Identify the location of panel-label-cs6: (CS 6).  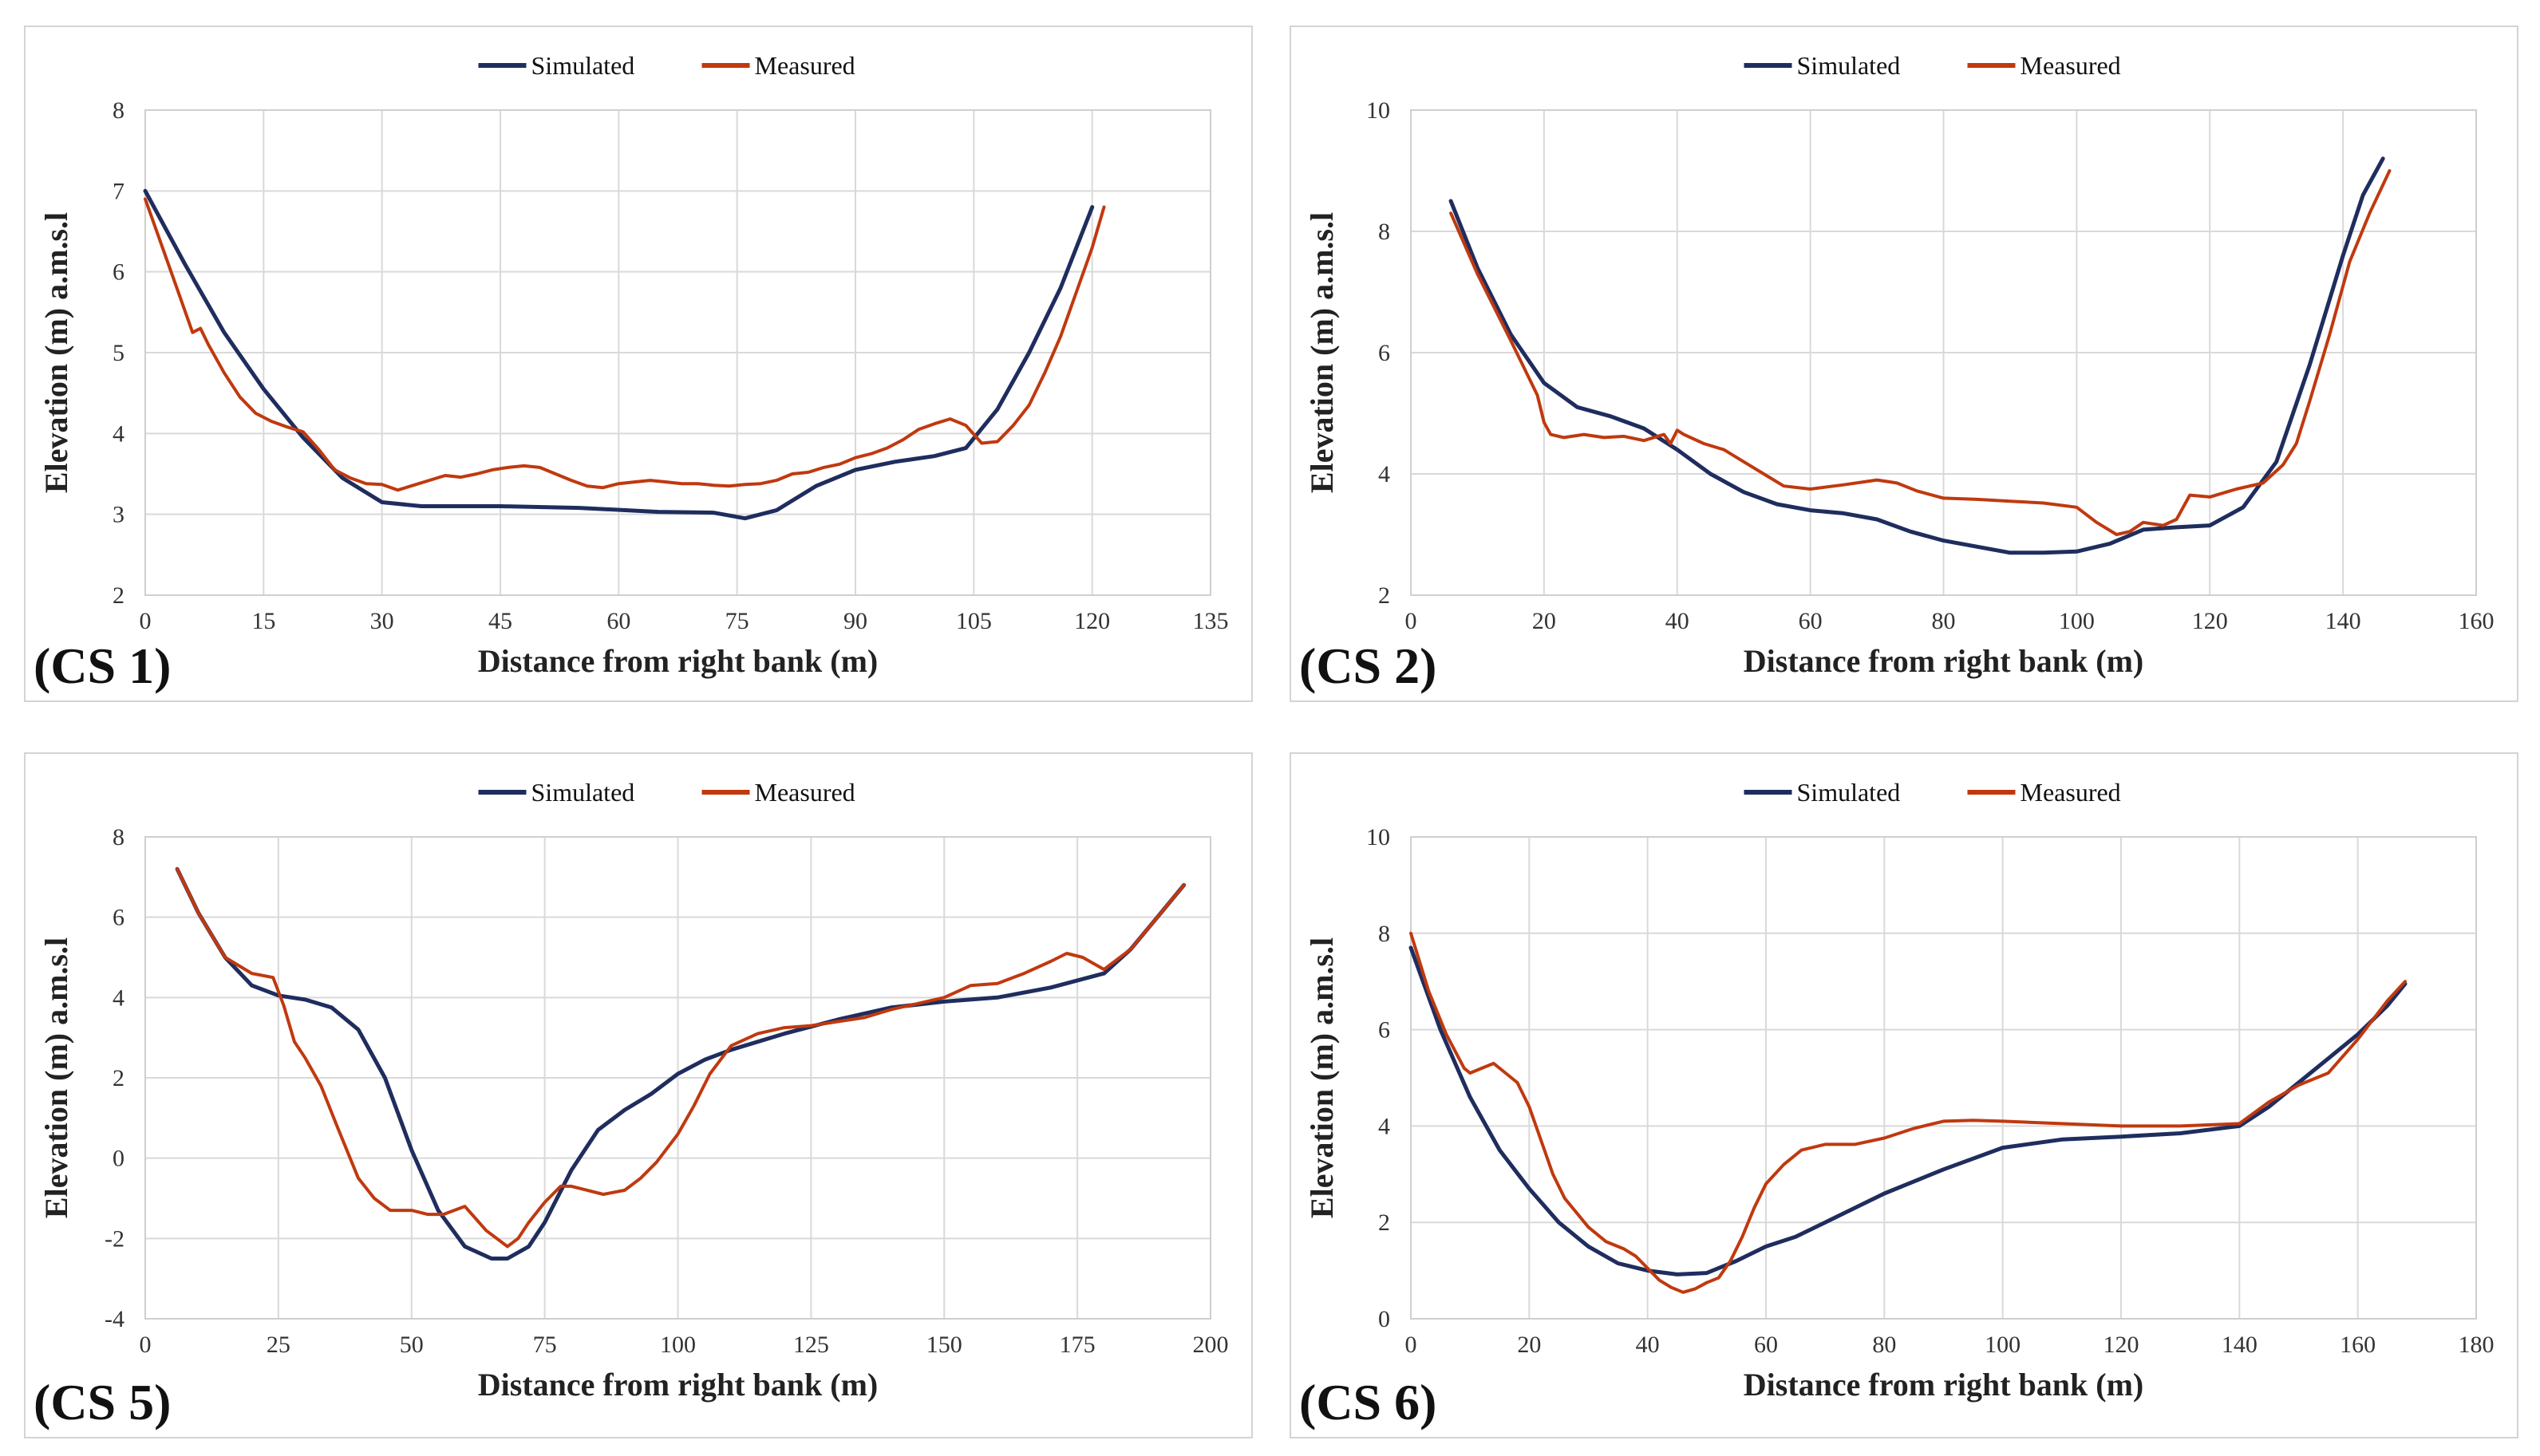
(1368, 1402).